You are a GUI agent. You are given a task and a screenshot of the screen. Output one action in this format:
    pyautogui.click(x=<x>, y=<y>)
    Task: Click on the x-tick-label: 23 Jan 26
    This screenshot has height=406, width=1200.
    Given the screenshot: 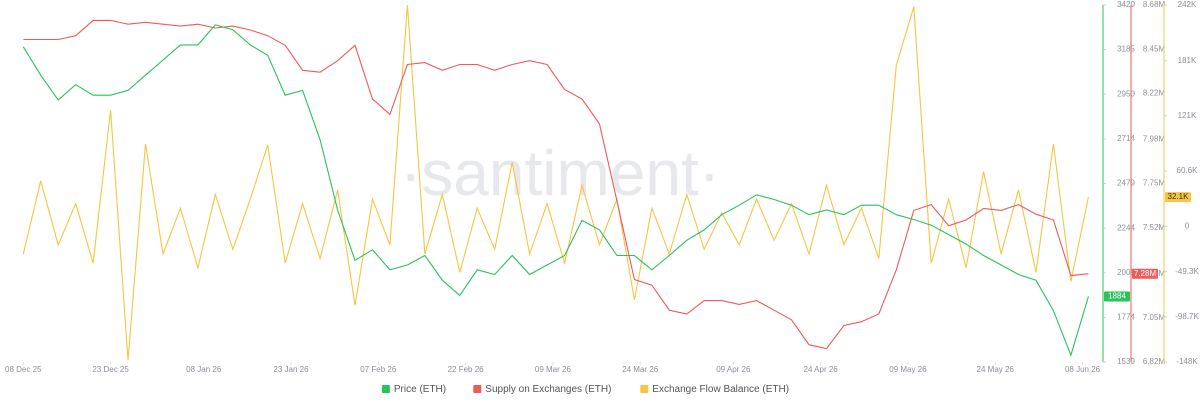 What is the action you would take?
    pyautogui.click(x=291, y=369)
    